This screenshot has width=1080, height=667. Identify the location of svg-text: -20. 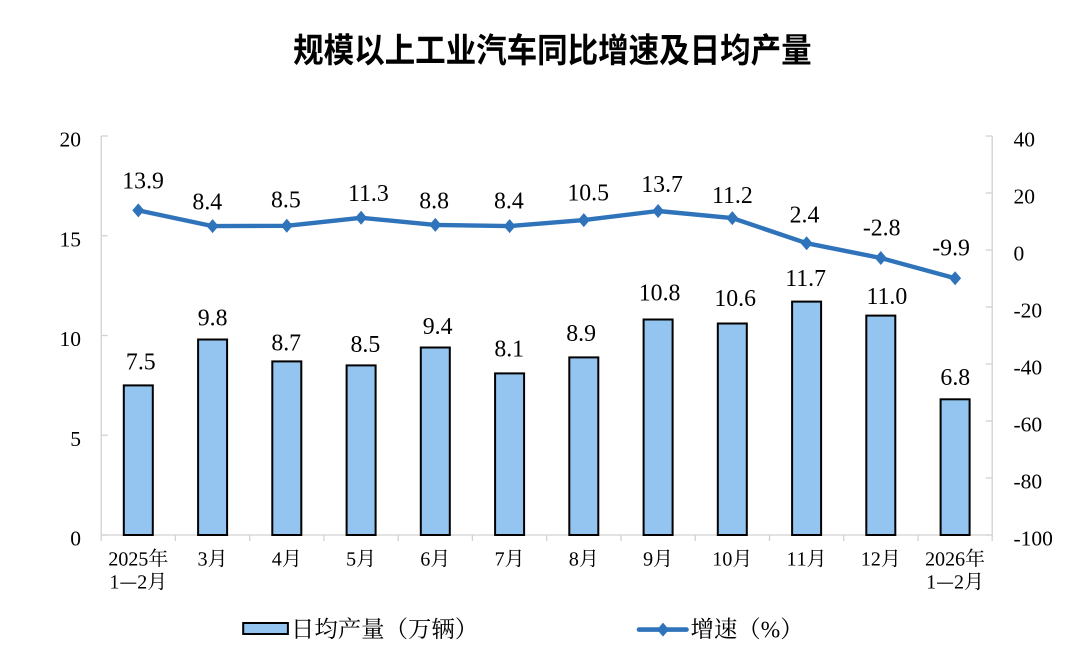
(1028, 311).